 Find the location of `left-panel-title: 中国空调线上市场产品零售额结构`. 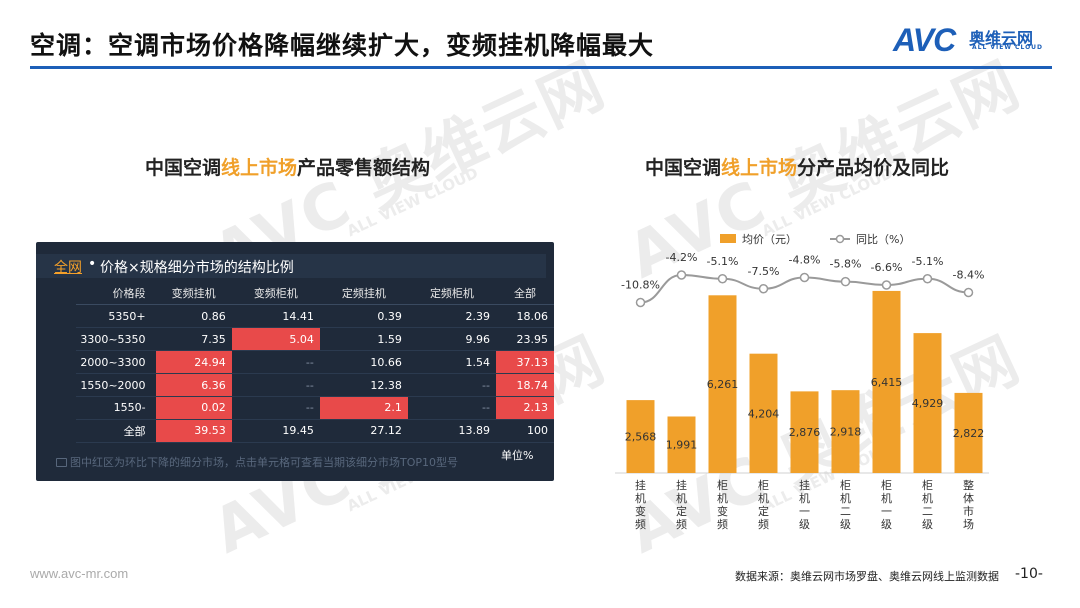

left-panel-title: 中国空调线上市场产品零售额结构 is located at coordinates (287, 166).